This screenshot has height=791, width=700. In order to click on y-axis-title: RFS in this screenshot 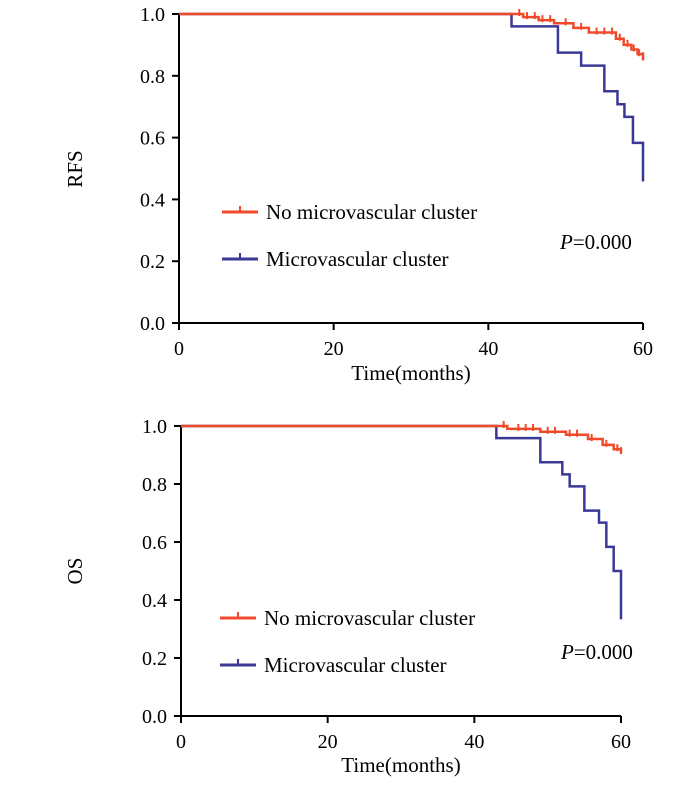, I will do `click(75, 168)`.